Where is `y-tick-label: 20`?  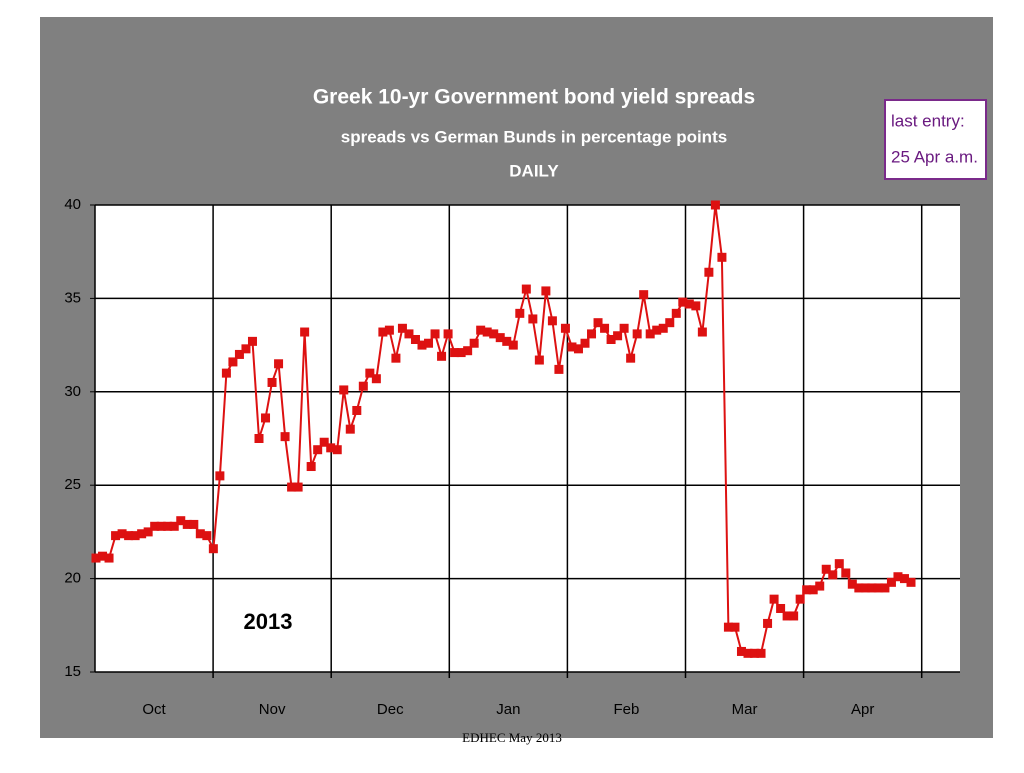 y-tick-label: 20 is located at coordinates (72, 578).